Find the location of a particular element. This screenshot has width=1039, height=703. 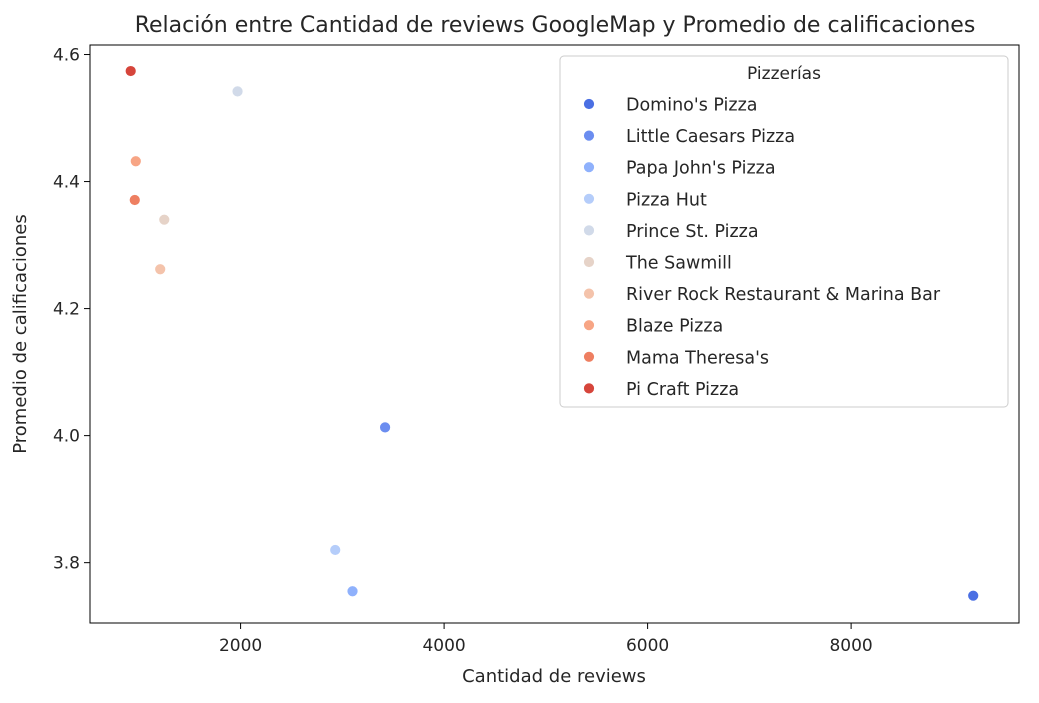

x-tick-label: 6000 is located at coordinates (647, 646).